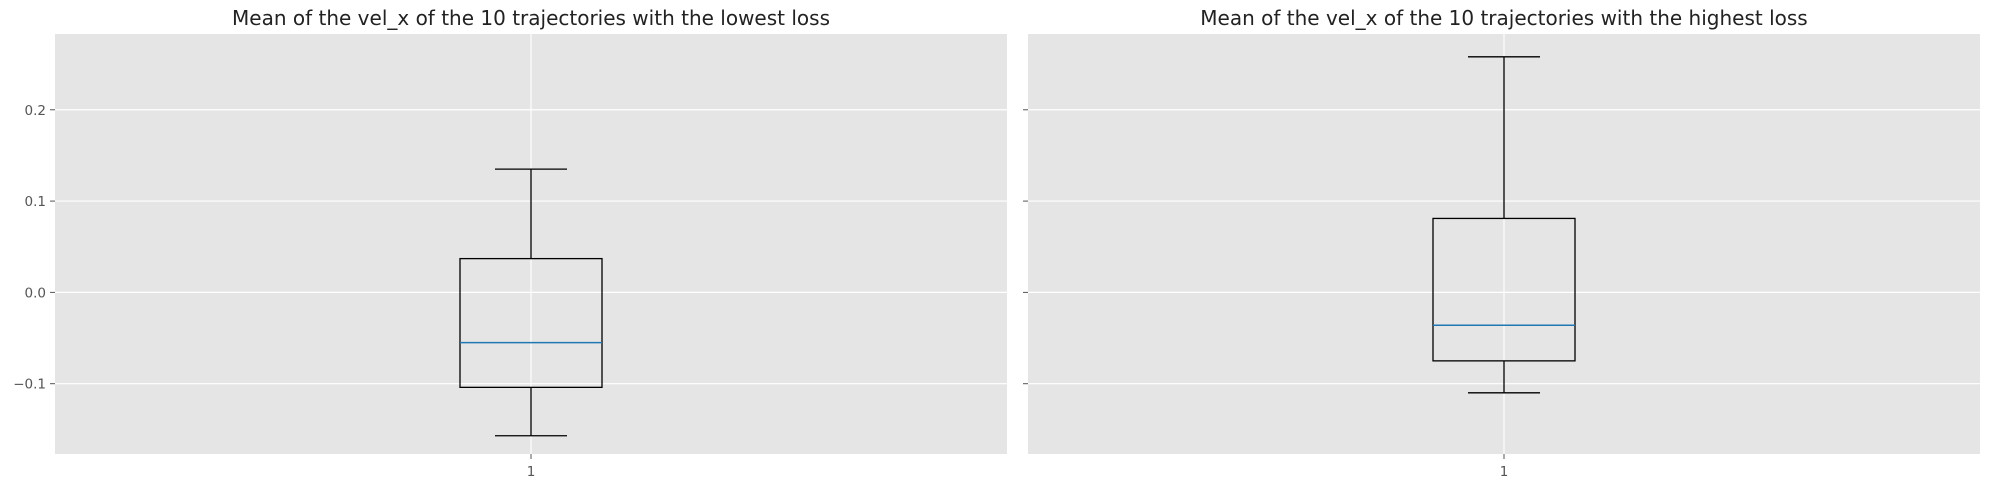 Image resolution: width=1990 pixels, height=490 pixels. What do you see at coordinates (531, 472) in the screenshot?
I see `left-xtick-label: 1` at bounding box center [531, 472].